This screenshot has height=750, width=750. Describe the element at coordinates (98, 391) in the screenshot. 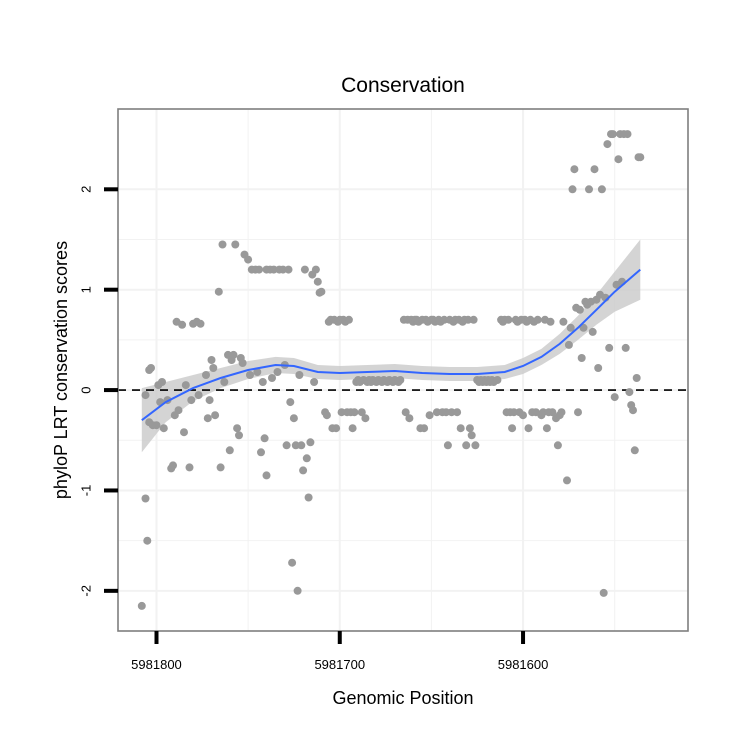

I see `y-axis: -2 -1 0 1 2` at that location.